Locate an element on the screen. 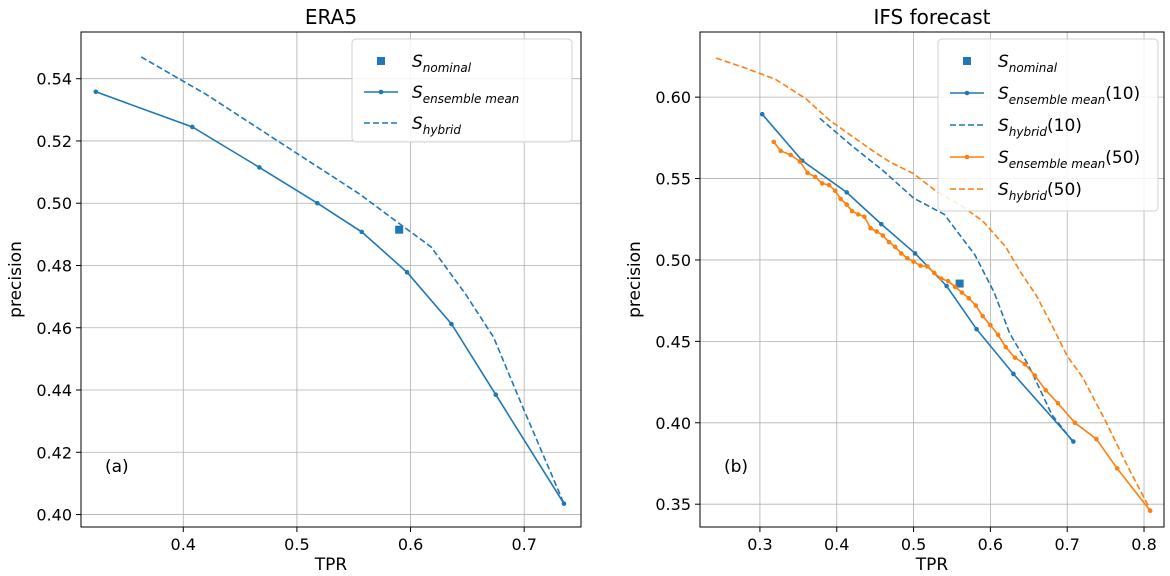  legend-handle-nominal is located at coordinates (381, 61).